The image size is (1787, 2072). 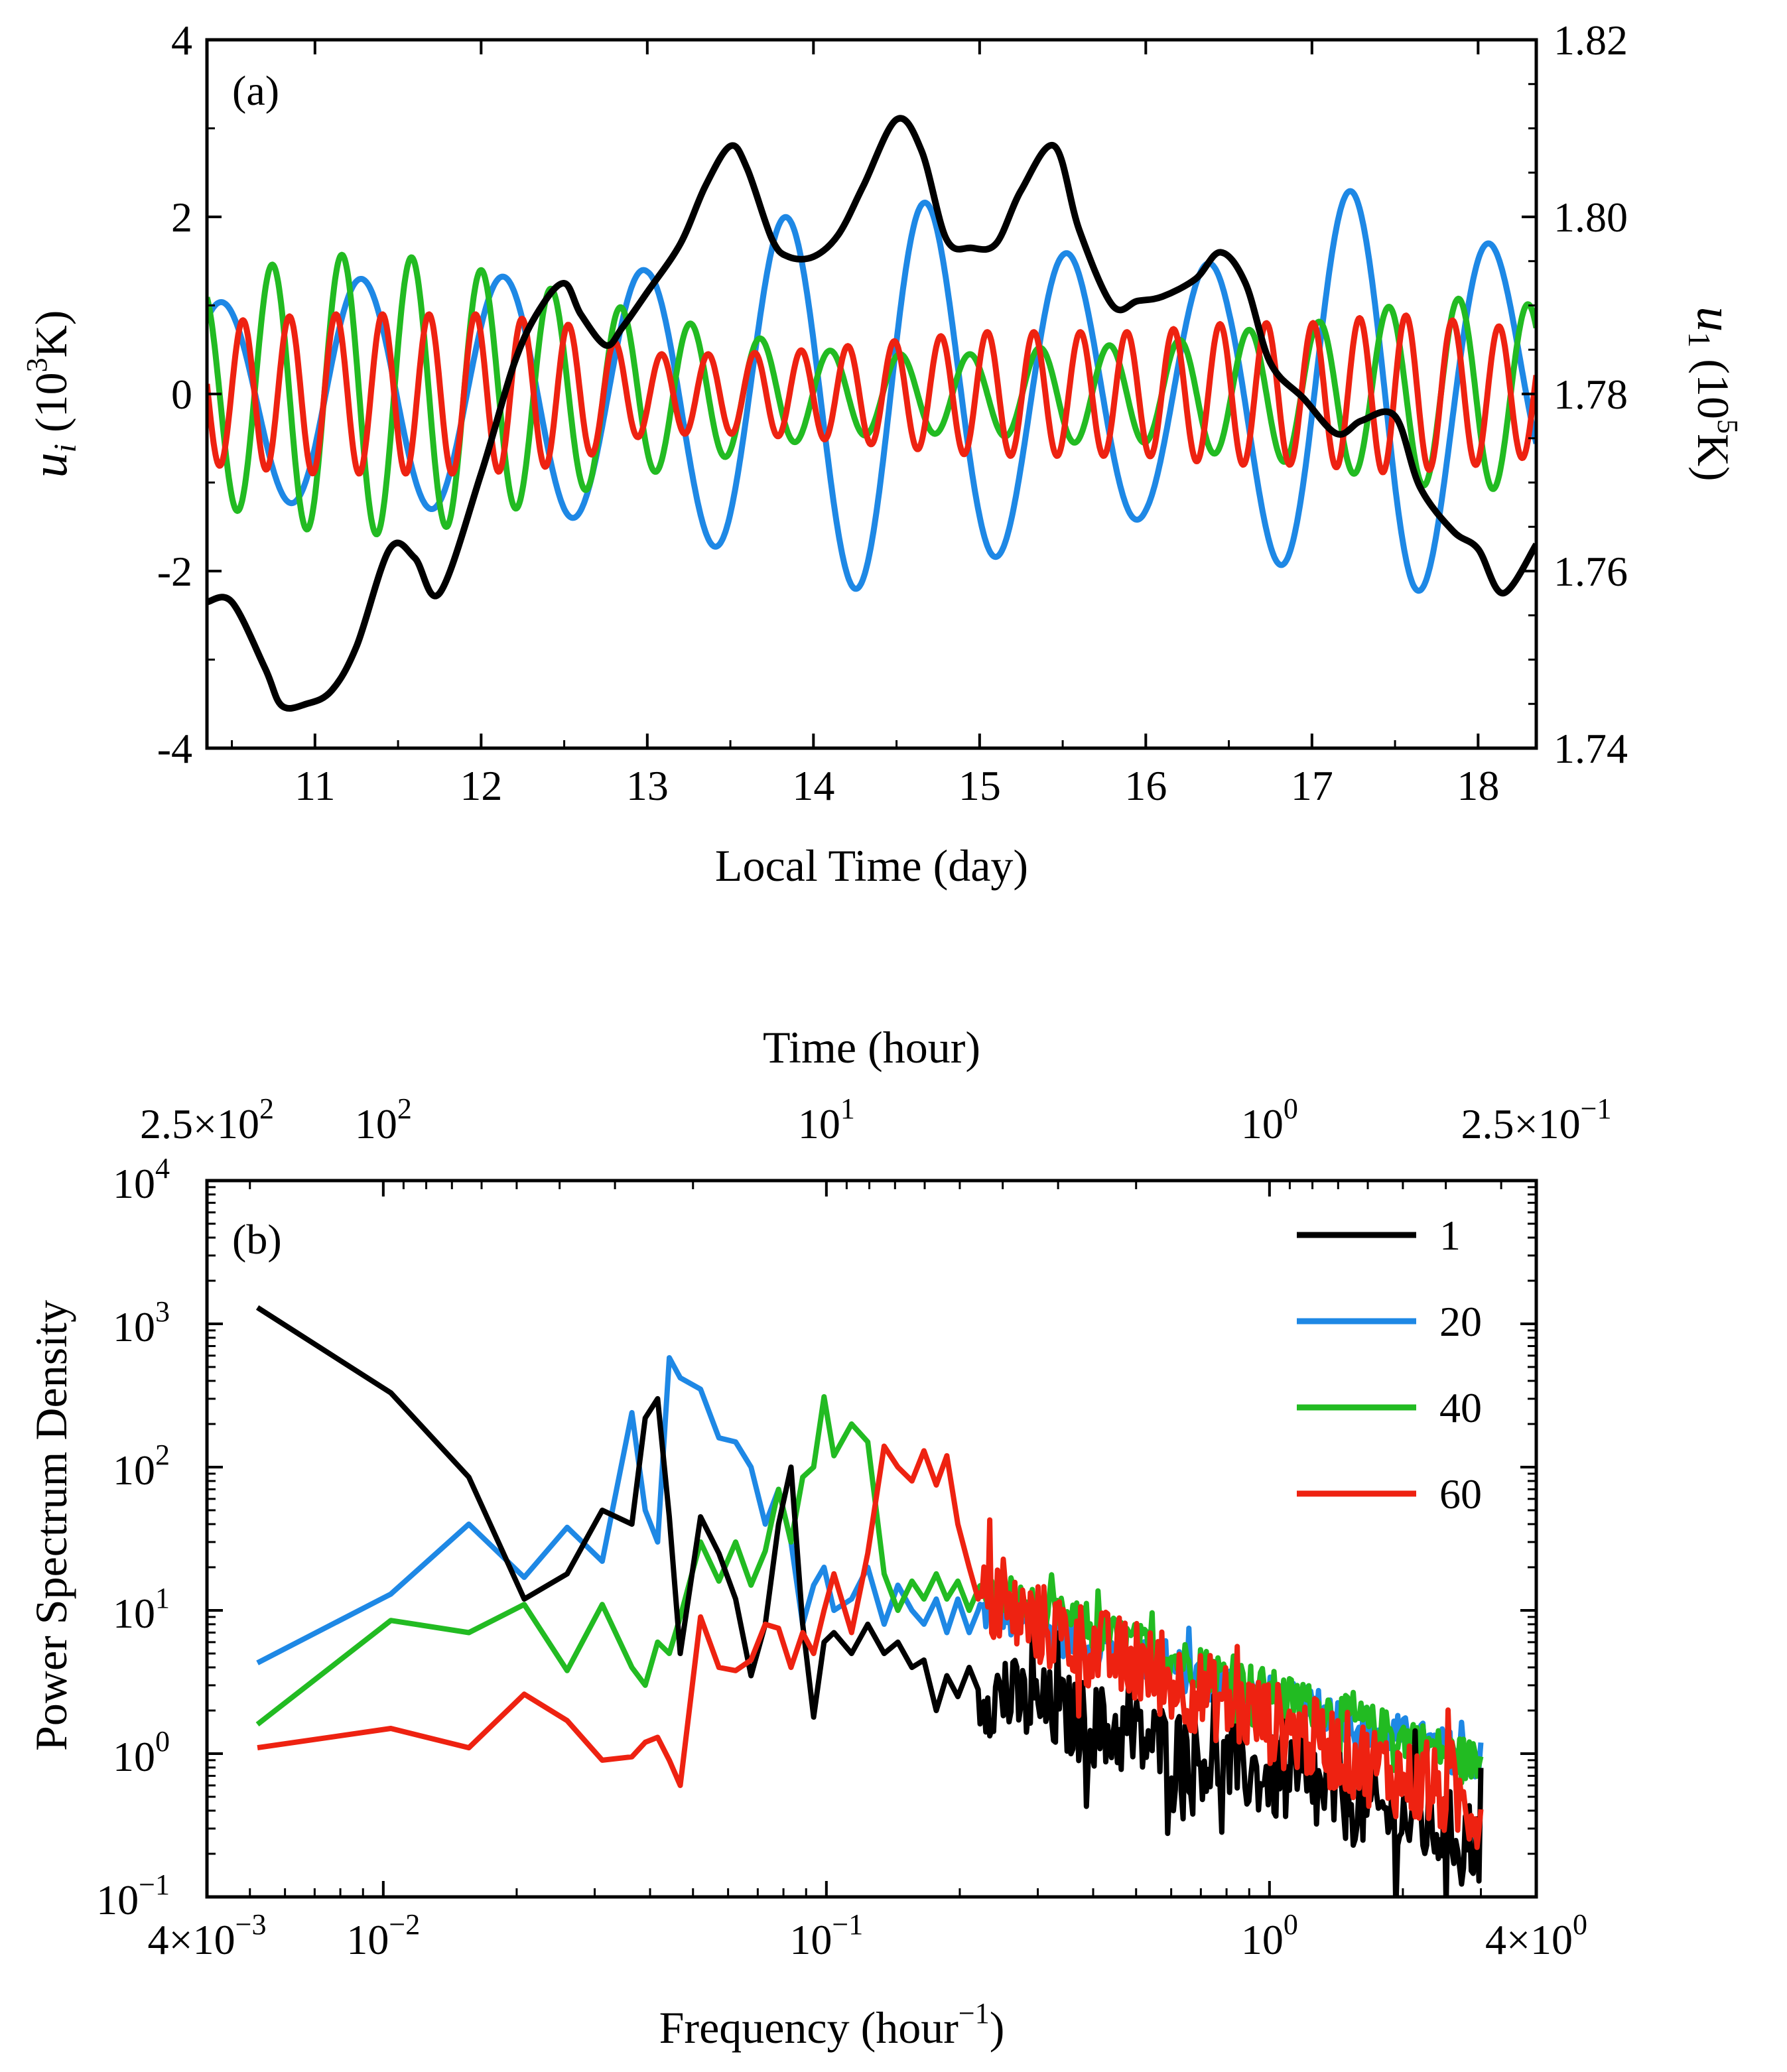 What do you see at coordinates (1537, 1119) in the screenshot?
I see `top-x-tick-label: 2.5×10⁻¹` at bounding box center [1537, 1119].